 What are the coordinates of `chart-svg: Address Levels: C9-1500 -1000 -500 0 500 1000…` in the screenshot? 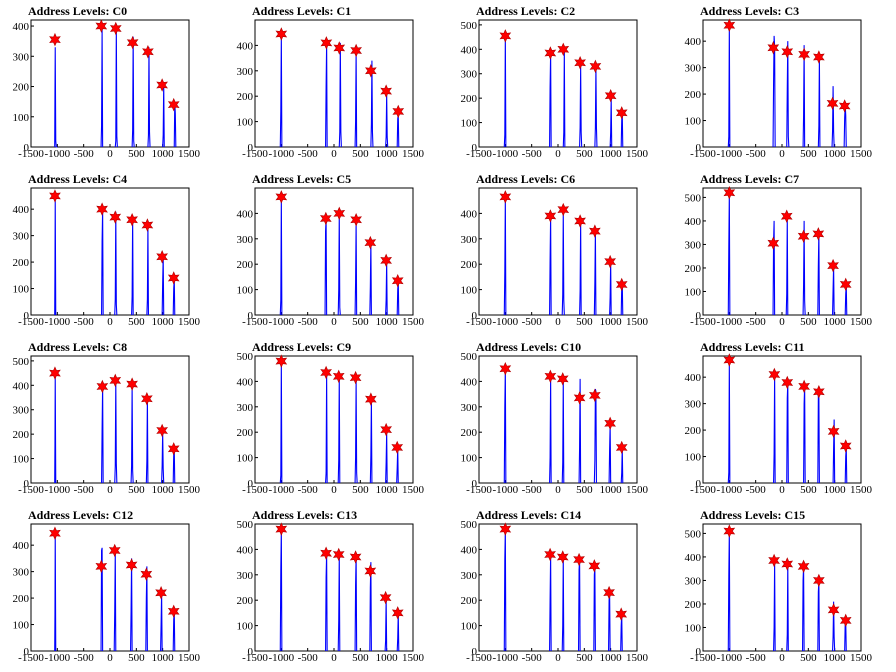 It's located at (331, 418).